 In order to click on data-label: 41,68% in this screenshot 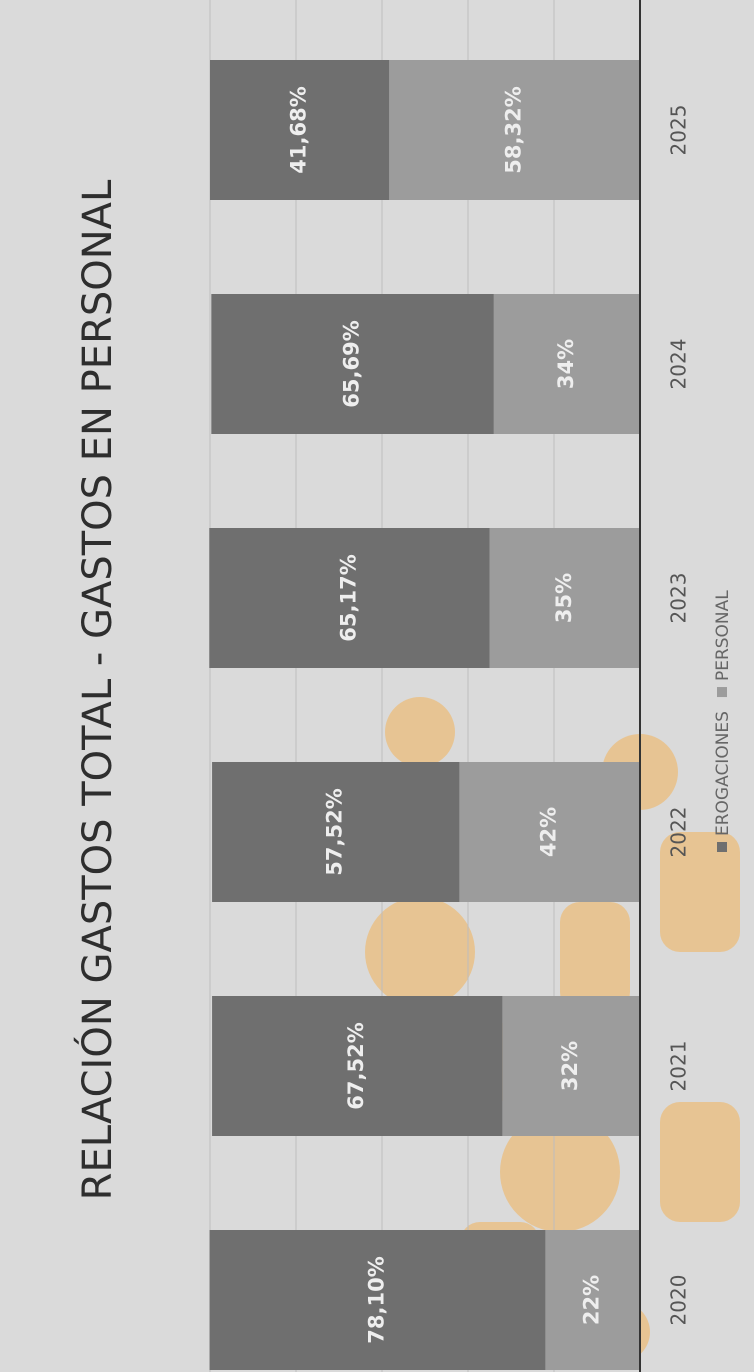, I will do `click(299, 129)`.